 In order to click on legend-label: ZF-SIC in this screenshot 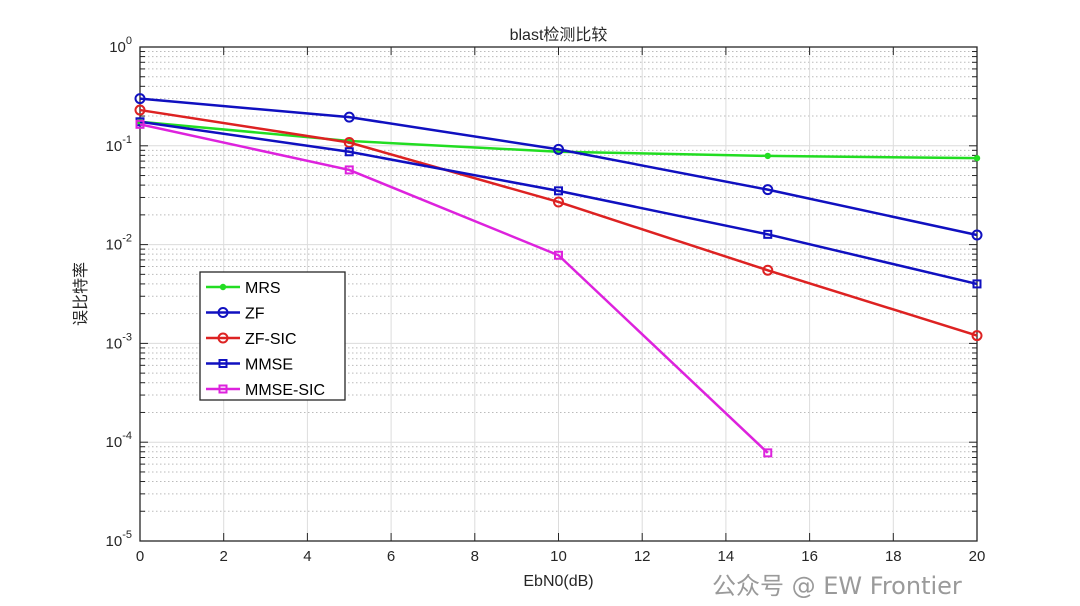, I will do `click(271, 339)`.